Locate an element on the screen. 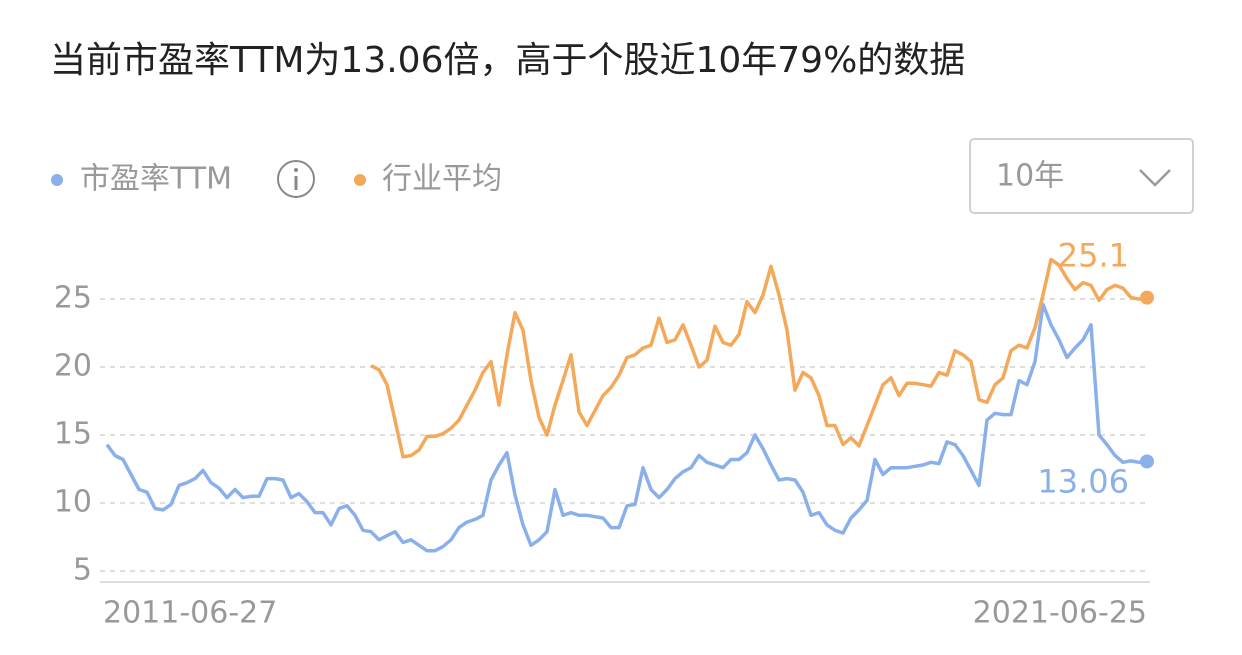 This screenshot has height=655, width=1242. legend-label: 行业平均 is located at coordinates (442, 179).